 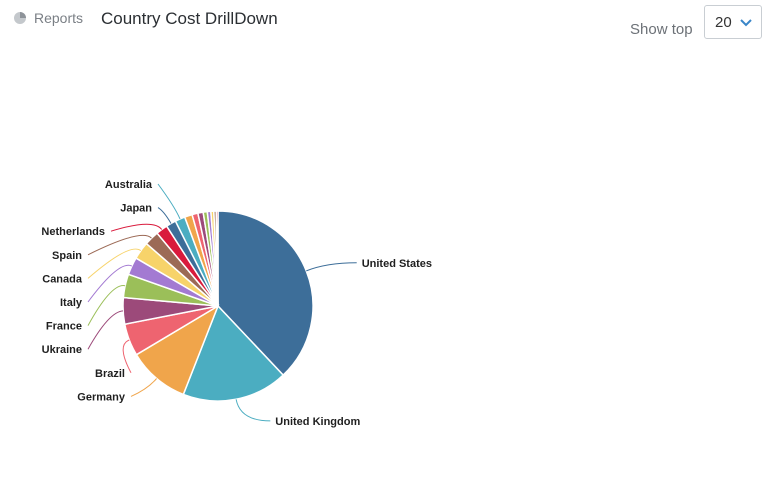 I want to click on breadcrumb-reports: Reports, so click(x=59, y=18).